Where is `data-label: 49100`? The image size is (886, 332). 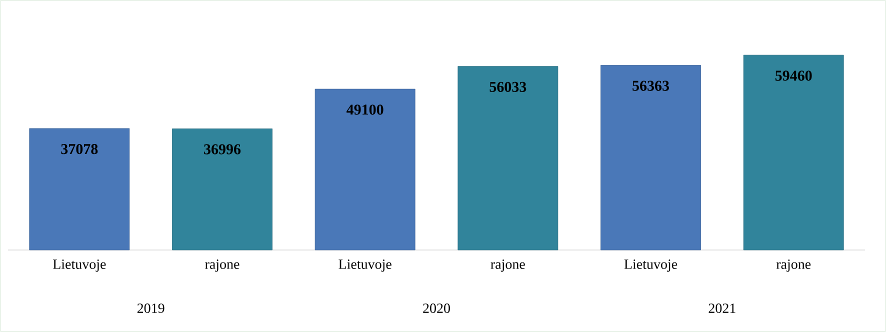
data-label: 49100 is located at coordinates (365, 109).